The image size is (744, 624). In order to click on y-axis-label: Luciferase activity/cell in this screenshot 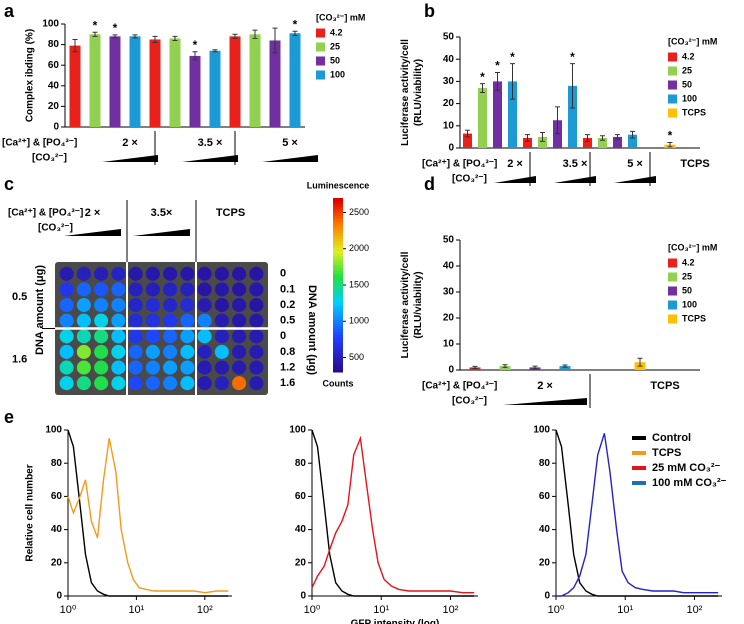, I will do `click(405, 92)`.